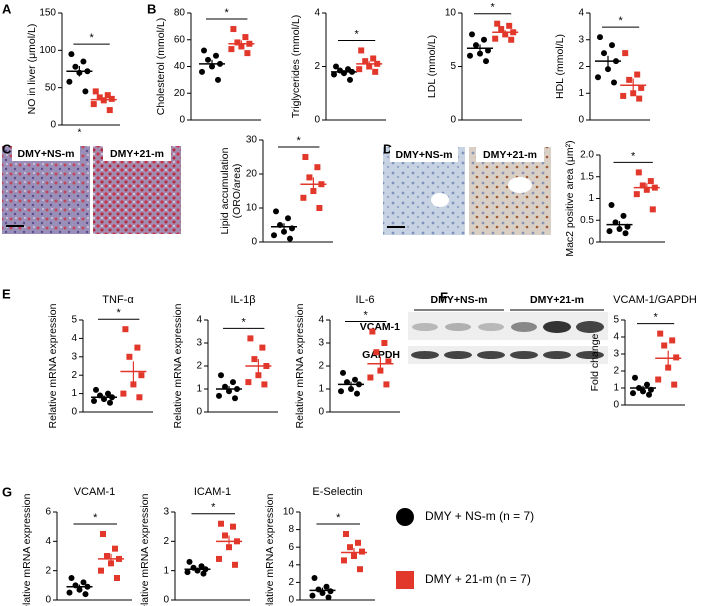 Image resolution: width=709 pixels, height=606 pixels. I want to click on chart-title: E-Selectin, so click(337, 492).